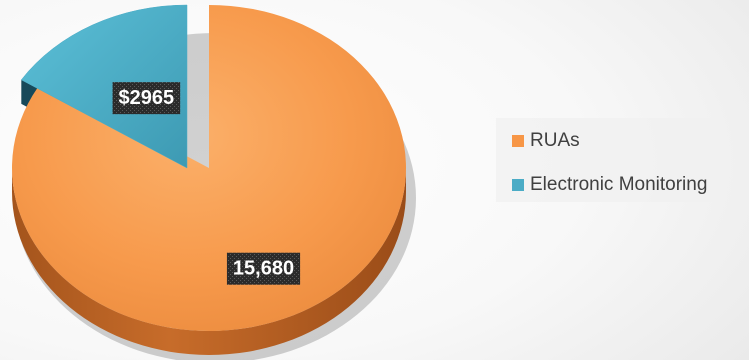  I want to click on legend-swatch-ruas, so click(518, 141).